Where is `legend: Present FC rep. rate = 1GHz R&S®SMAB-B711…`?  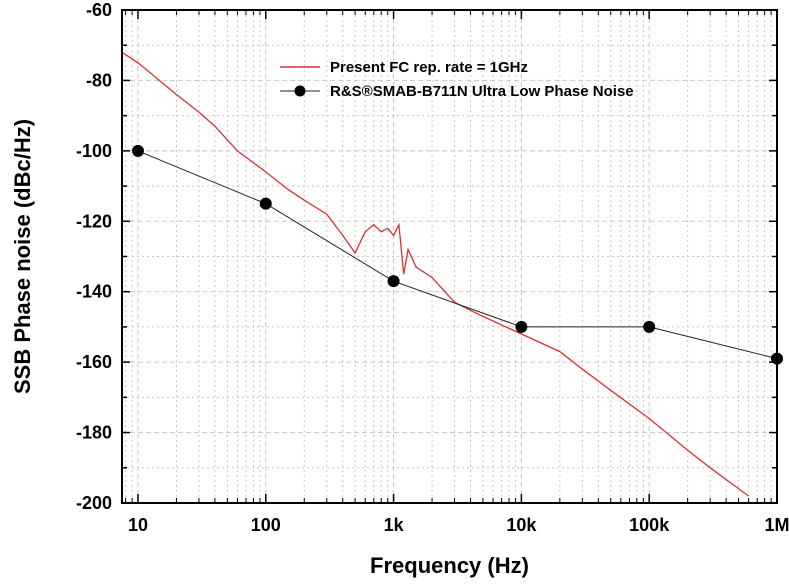
legend: Present FC rep. rate = 1GHz R&S®SMAB-B711… is located at coordinates (457, 79).